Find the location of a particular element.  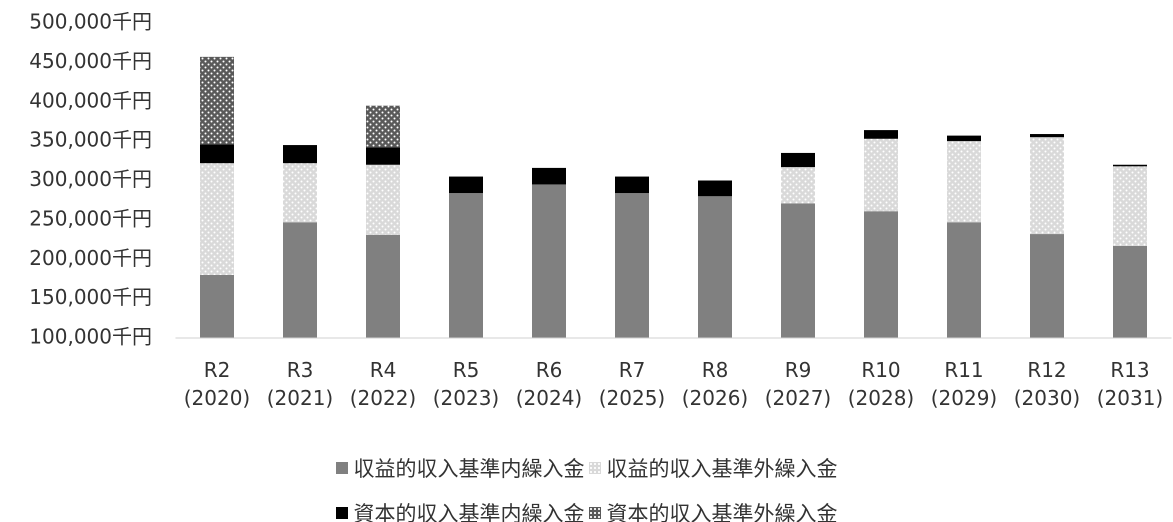

y-tick-label: 250,000千円 is located at coordinates (90, 218).